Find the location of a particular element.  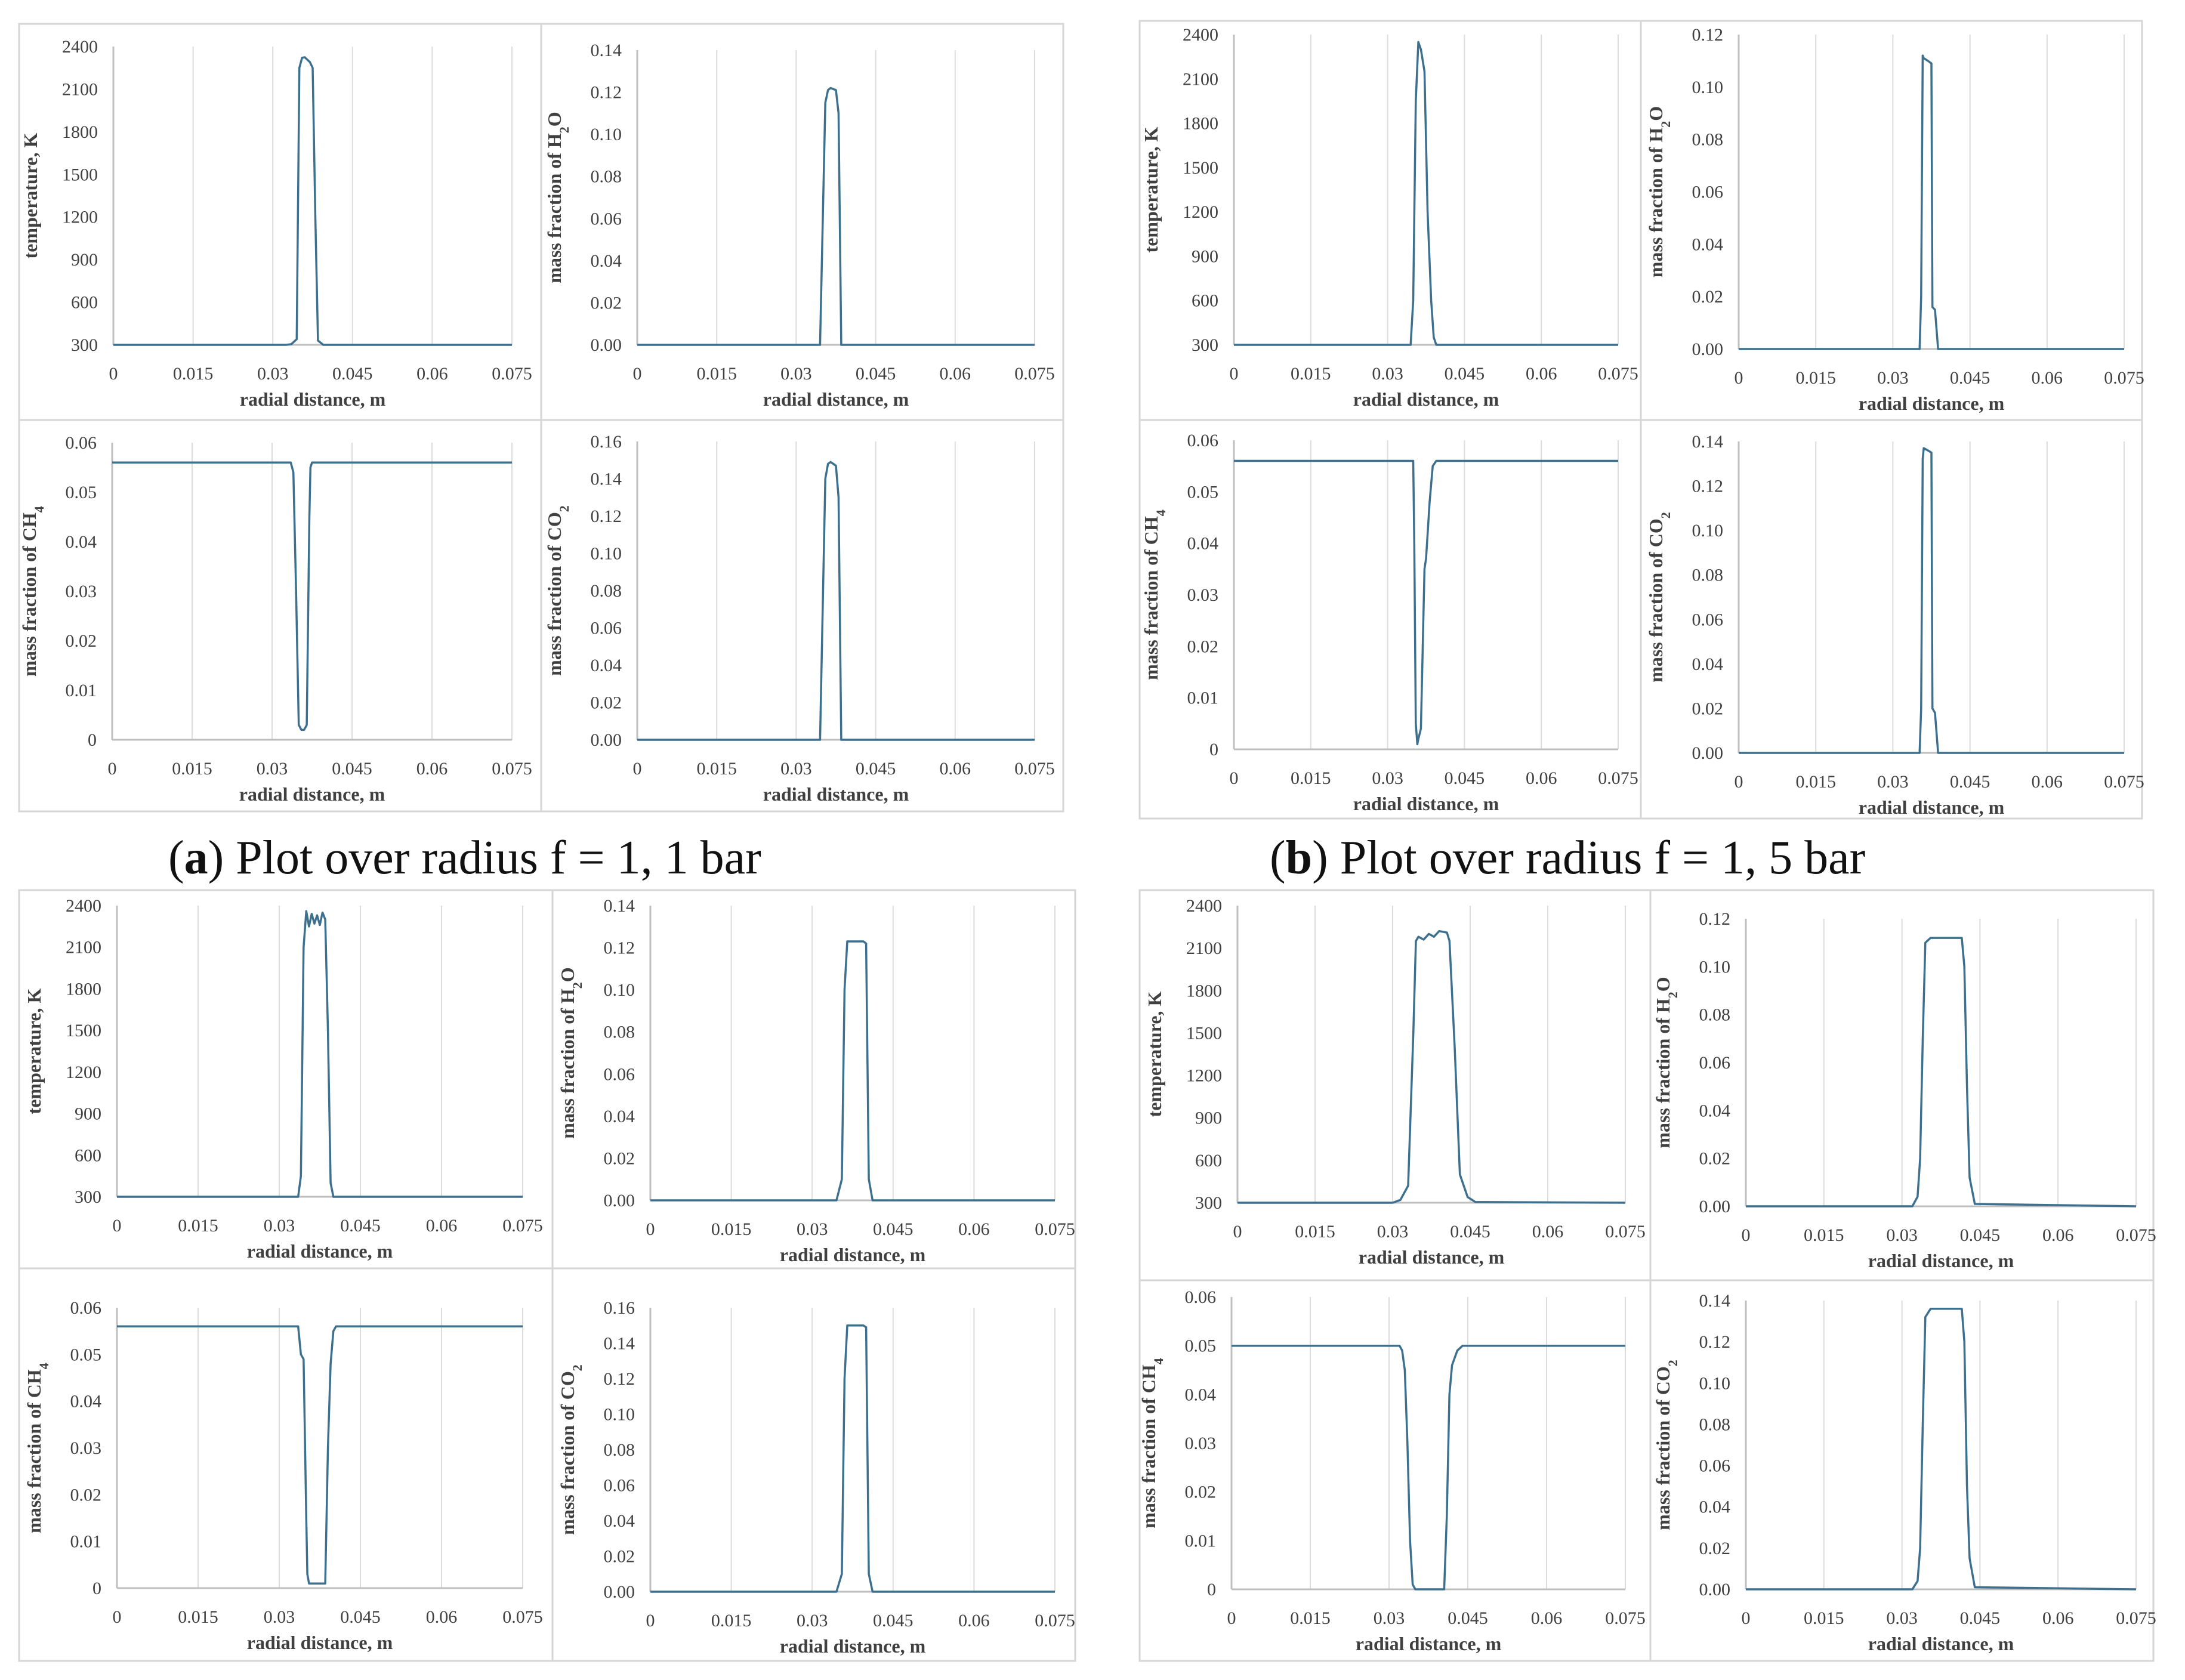

y-tick-label: 300 is located at coordinates (1208, 1203).